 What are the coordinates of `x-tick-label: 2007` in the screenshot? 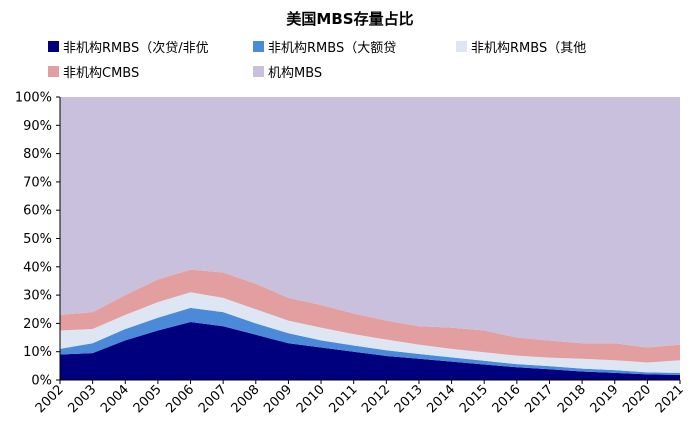 It's located at (213, 399).